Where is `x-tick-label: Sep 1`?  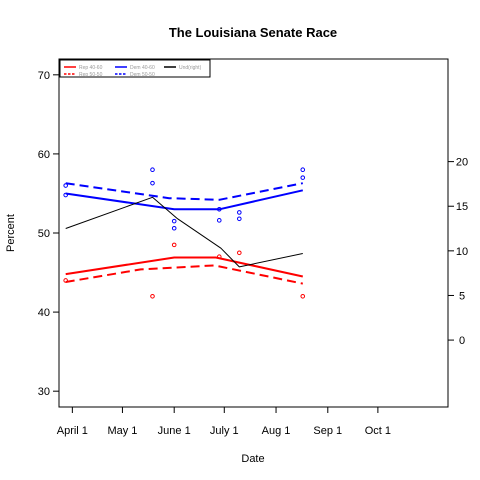 x-tick-label: Sep 1 is located at coordinates (327, 431).